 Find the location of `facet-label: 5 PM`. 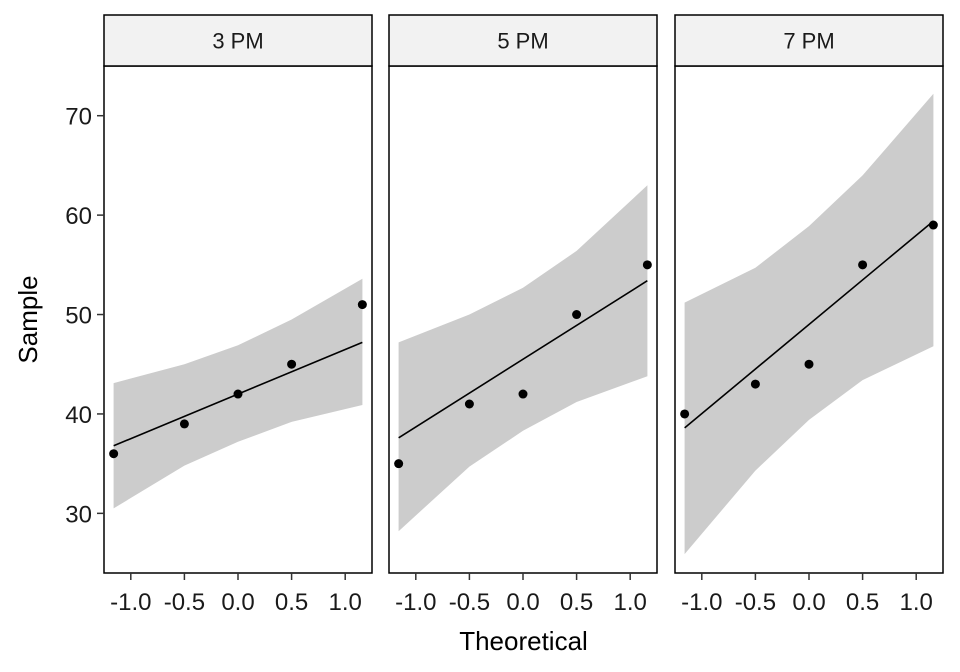

facet-label: 5 PM is located at coordinates (522, 41).